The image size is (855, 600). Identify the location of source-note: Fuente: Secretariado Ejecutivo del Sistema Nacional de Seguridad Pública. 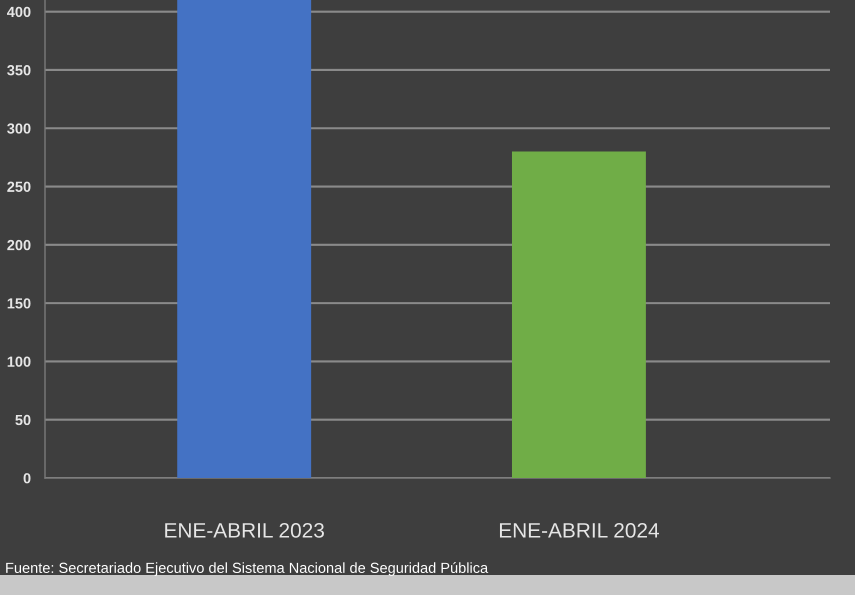
(247, 569).